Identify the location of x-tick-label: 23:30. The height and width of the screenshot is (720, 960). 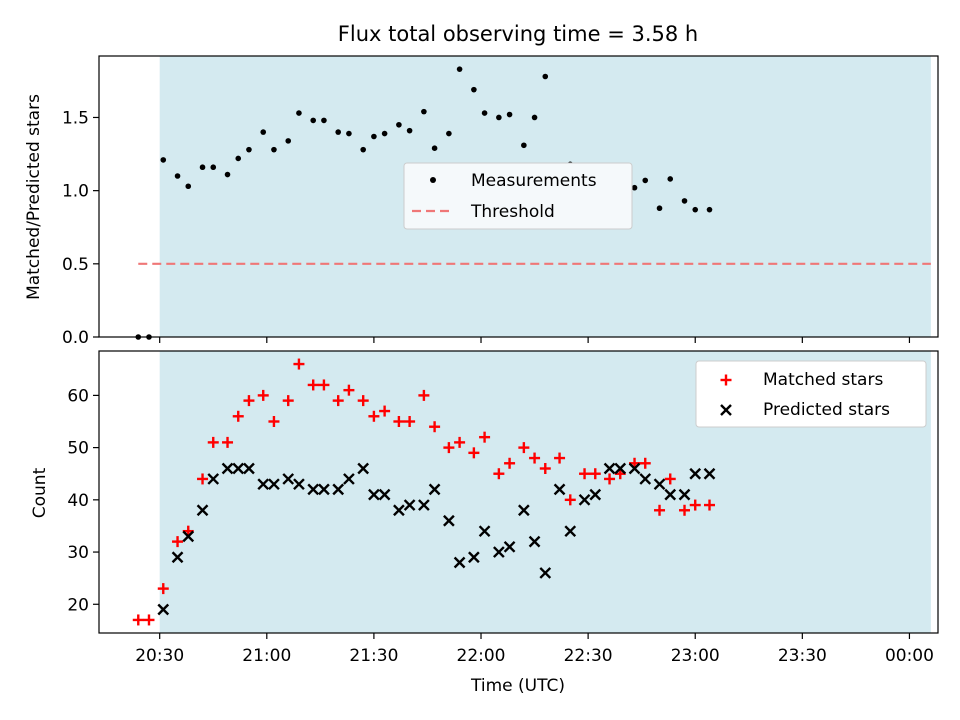
(802, 656).